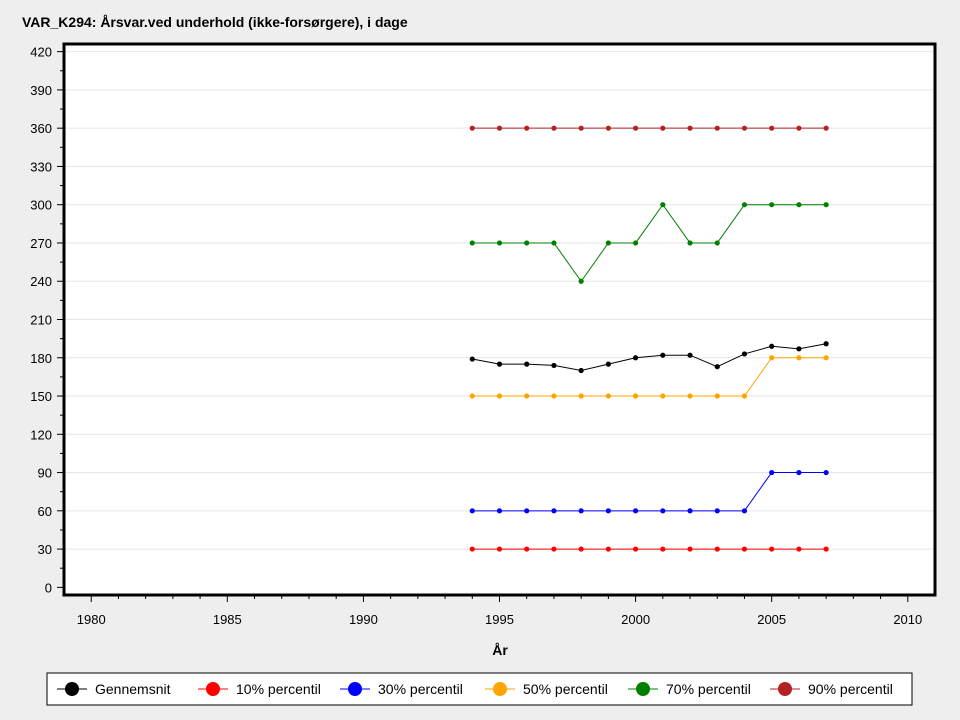 The width and height of the screenshot is (960, 720). What do you see at coordinates (41, 434) in the screenshot?
I see `y-tick-label: 120` at bounding box center [41, 434].